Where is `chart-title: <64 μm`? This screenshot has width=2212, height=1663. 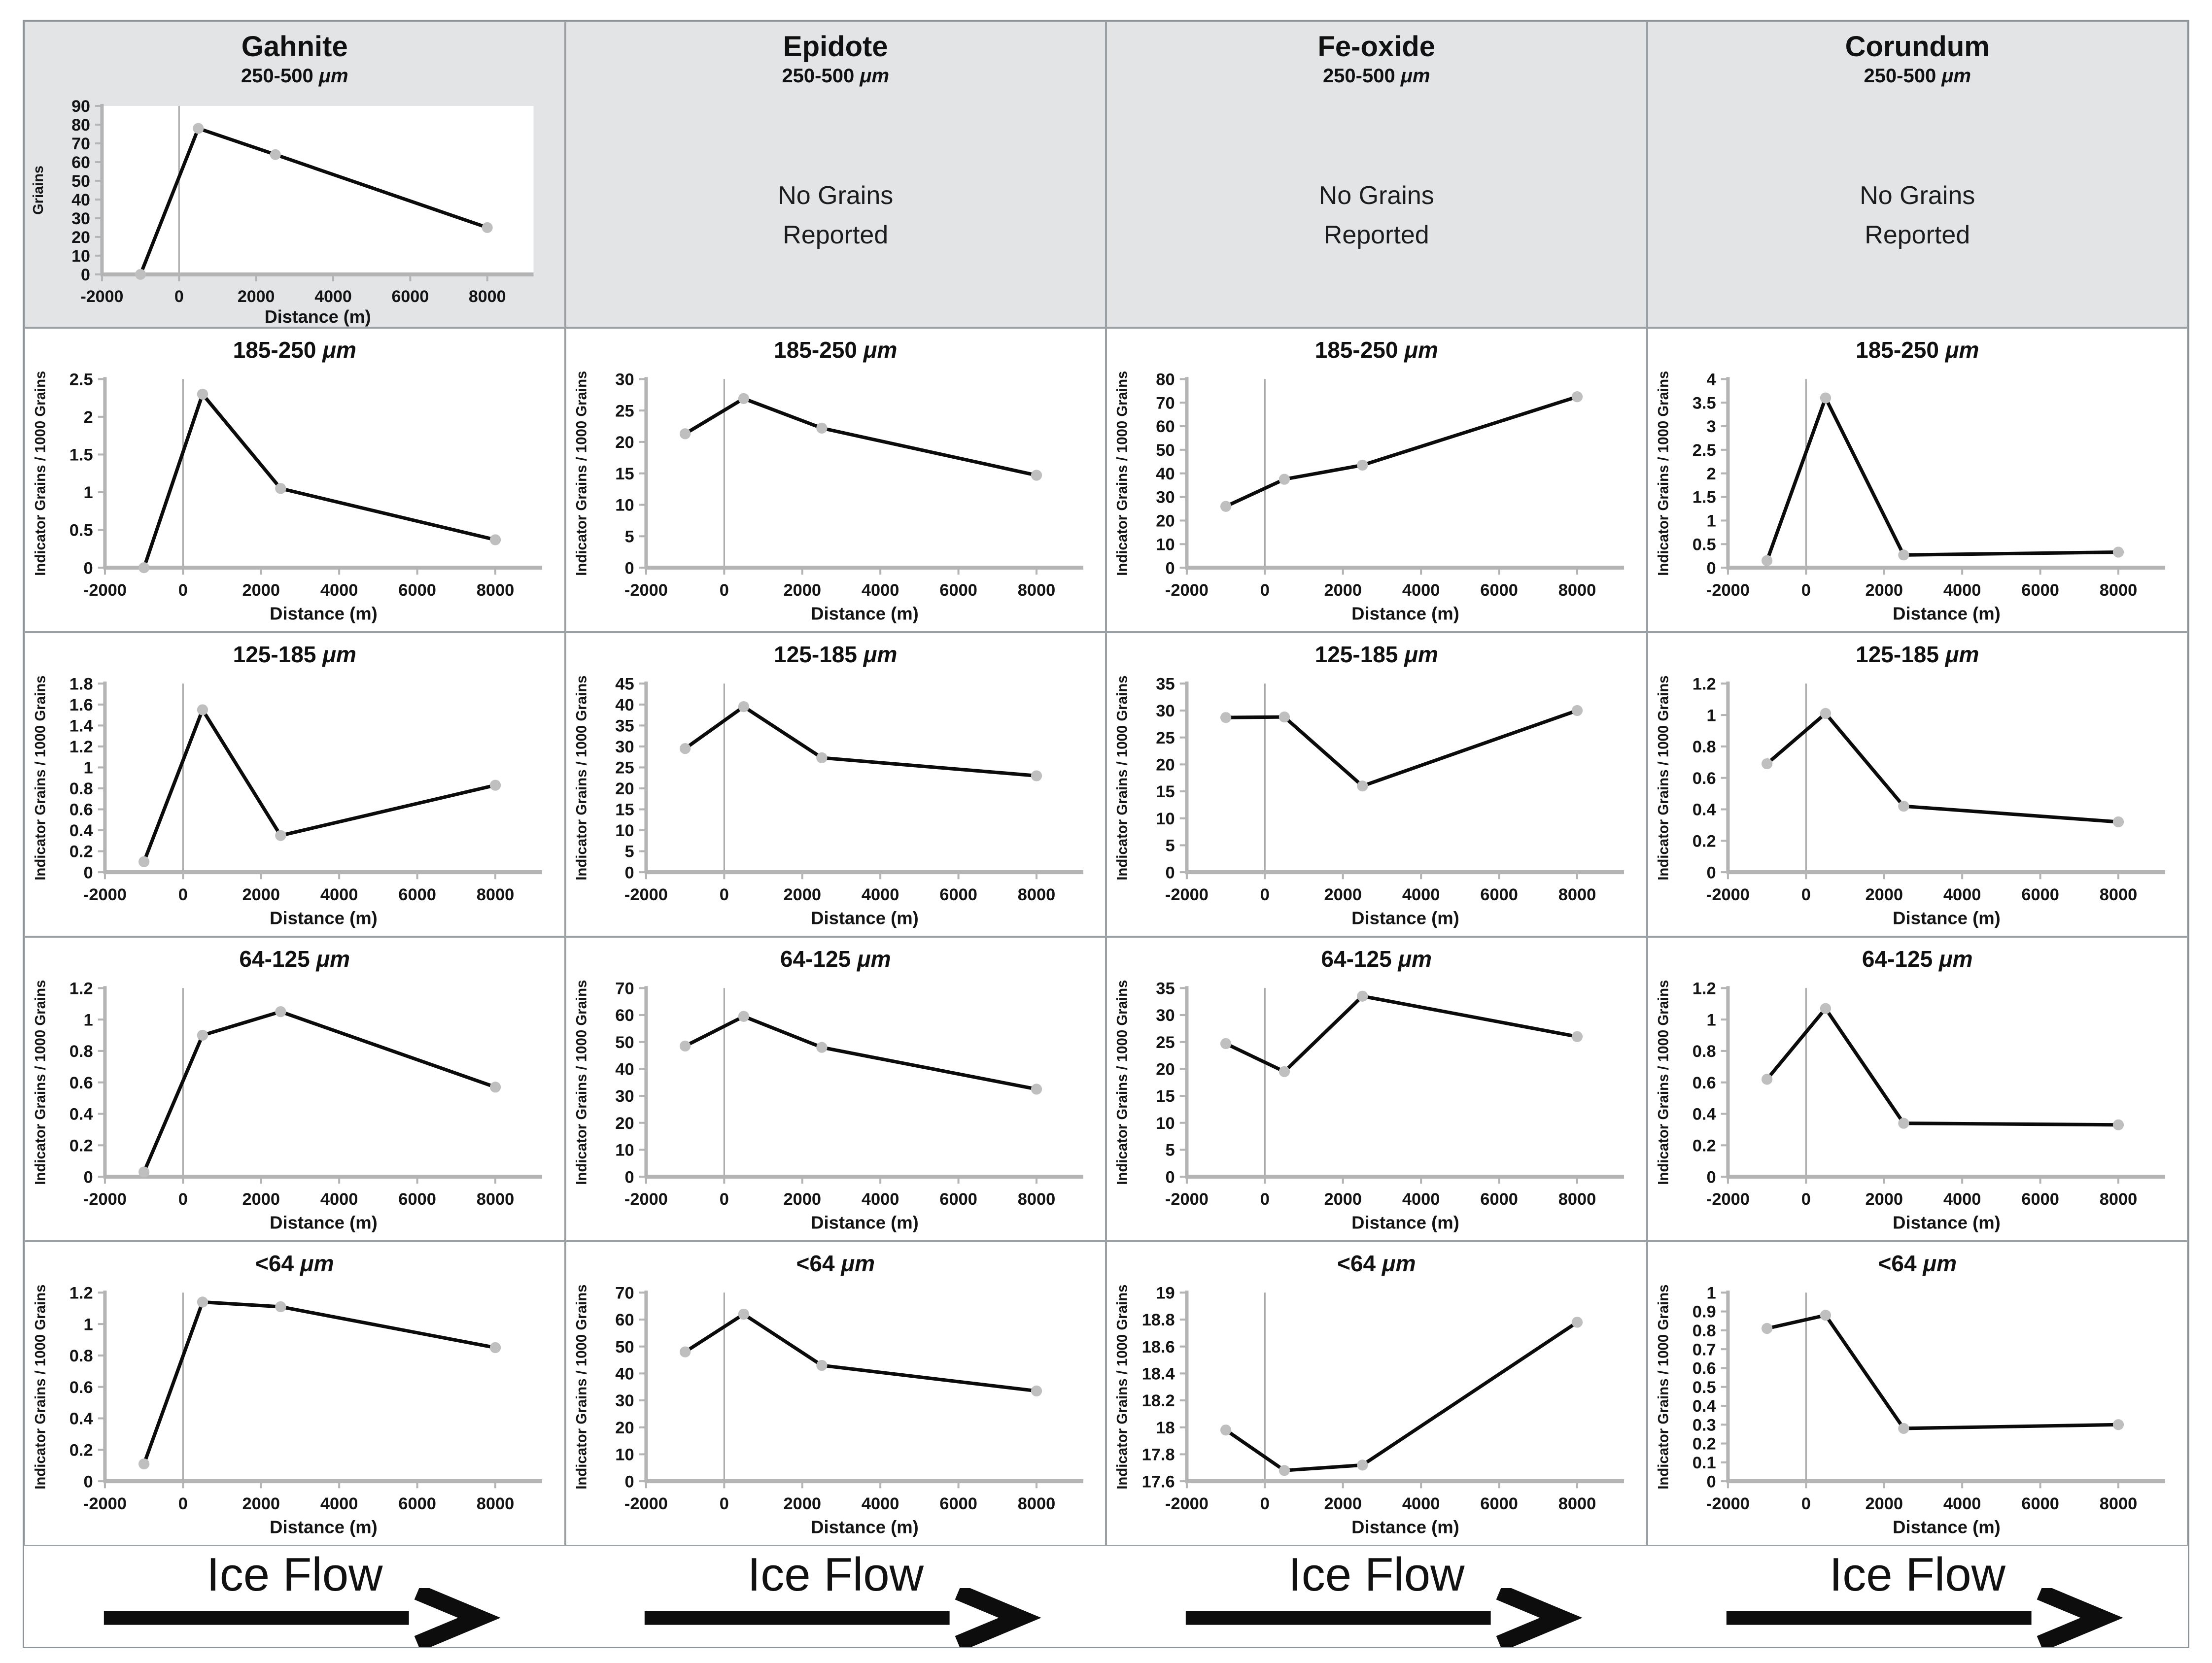 chart-title: <64 μm is located at coordinates (1918, 1264).